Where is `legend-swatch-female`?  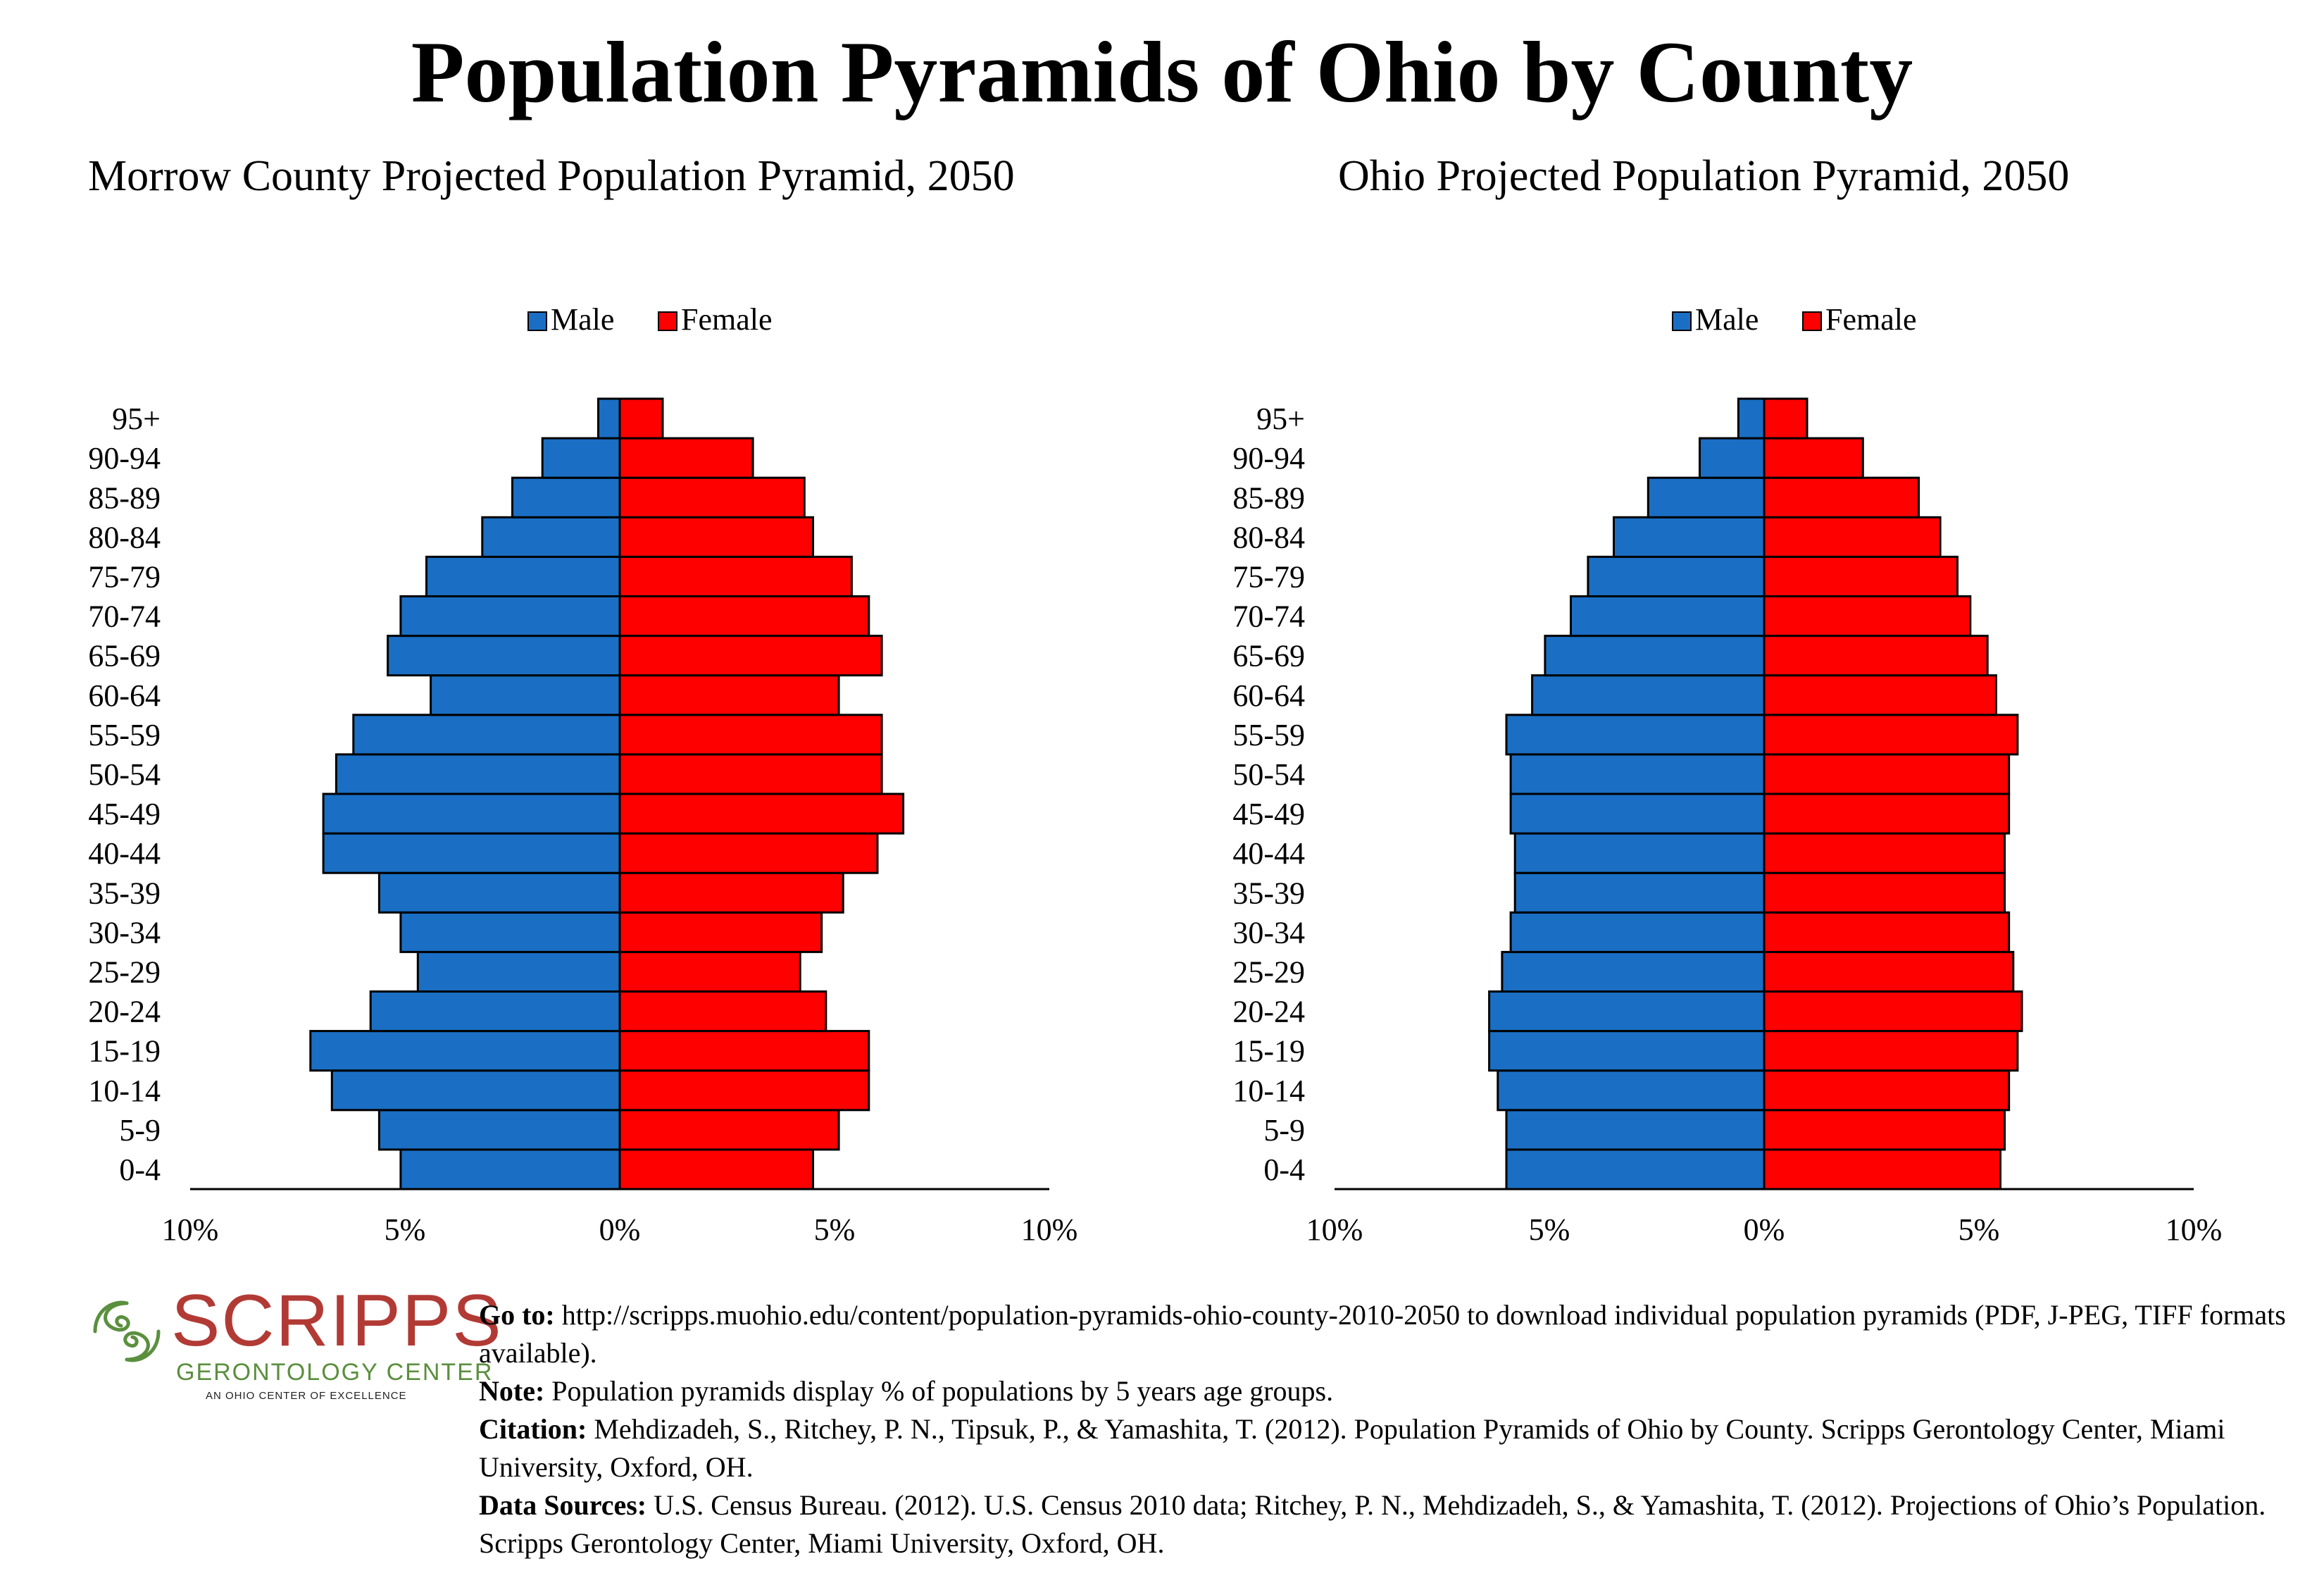 legend-swatch-female is located at coordinates (667, 321).